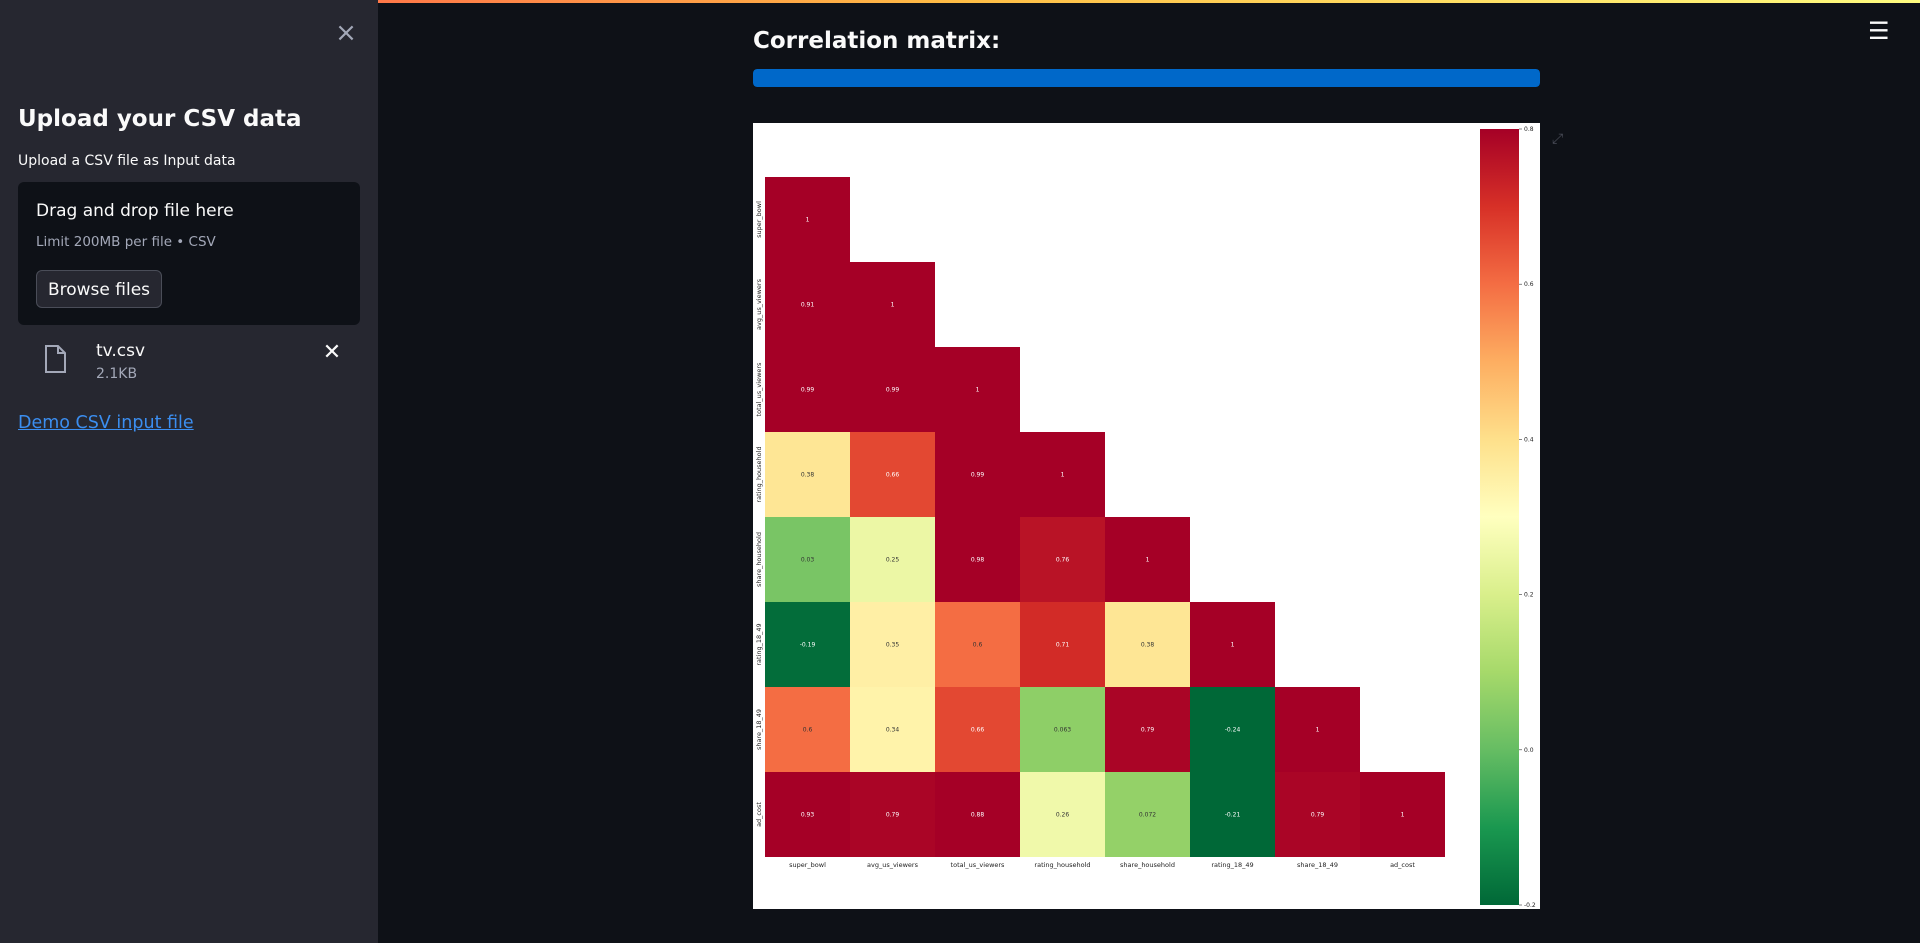  What do you see at coordinates (332, 352) in the screenshot?
I see `remove-file-icon: ✕` at bounding box center [332, 352].